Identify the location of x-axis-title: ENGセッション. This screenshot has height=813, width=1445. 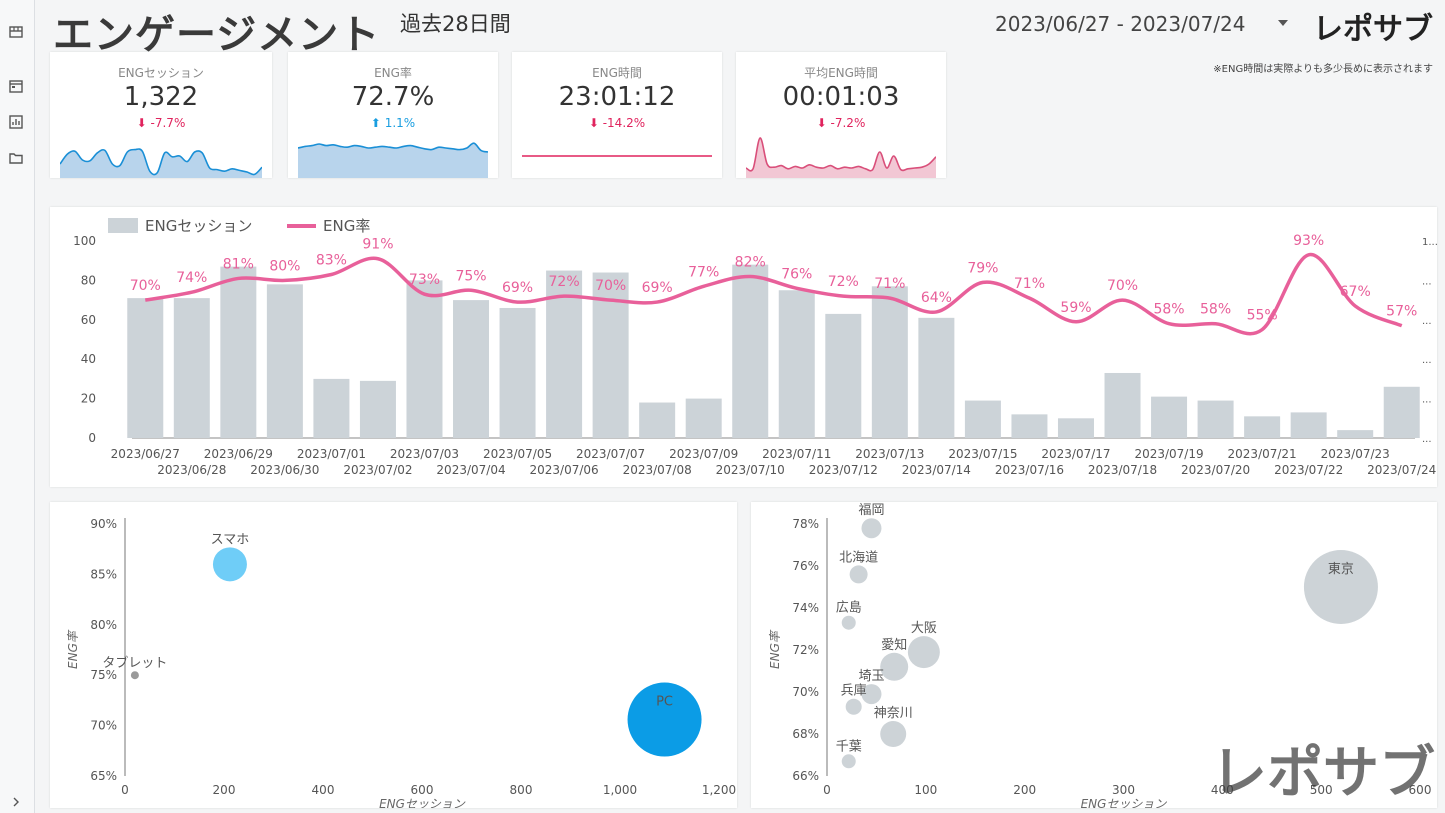
(422, 802).